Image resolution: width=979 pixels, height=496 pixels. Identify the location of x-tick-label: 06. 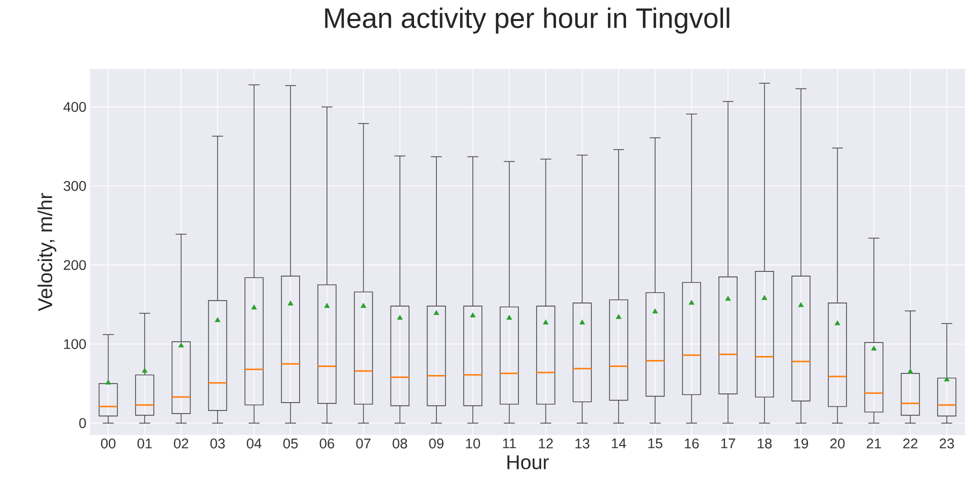
(327, 443).